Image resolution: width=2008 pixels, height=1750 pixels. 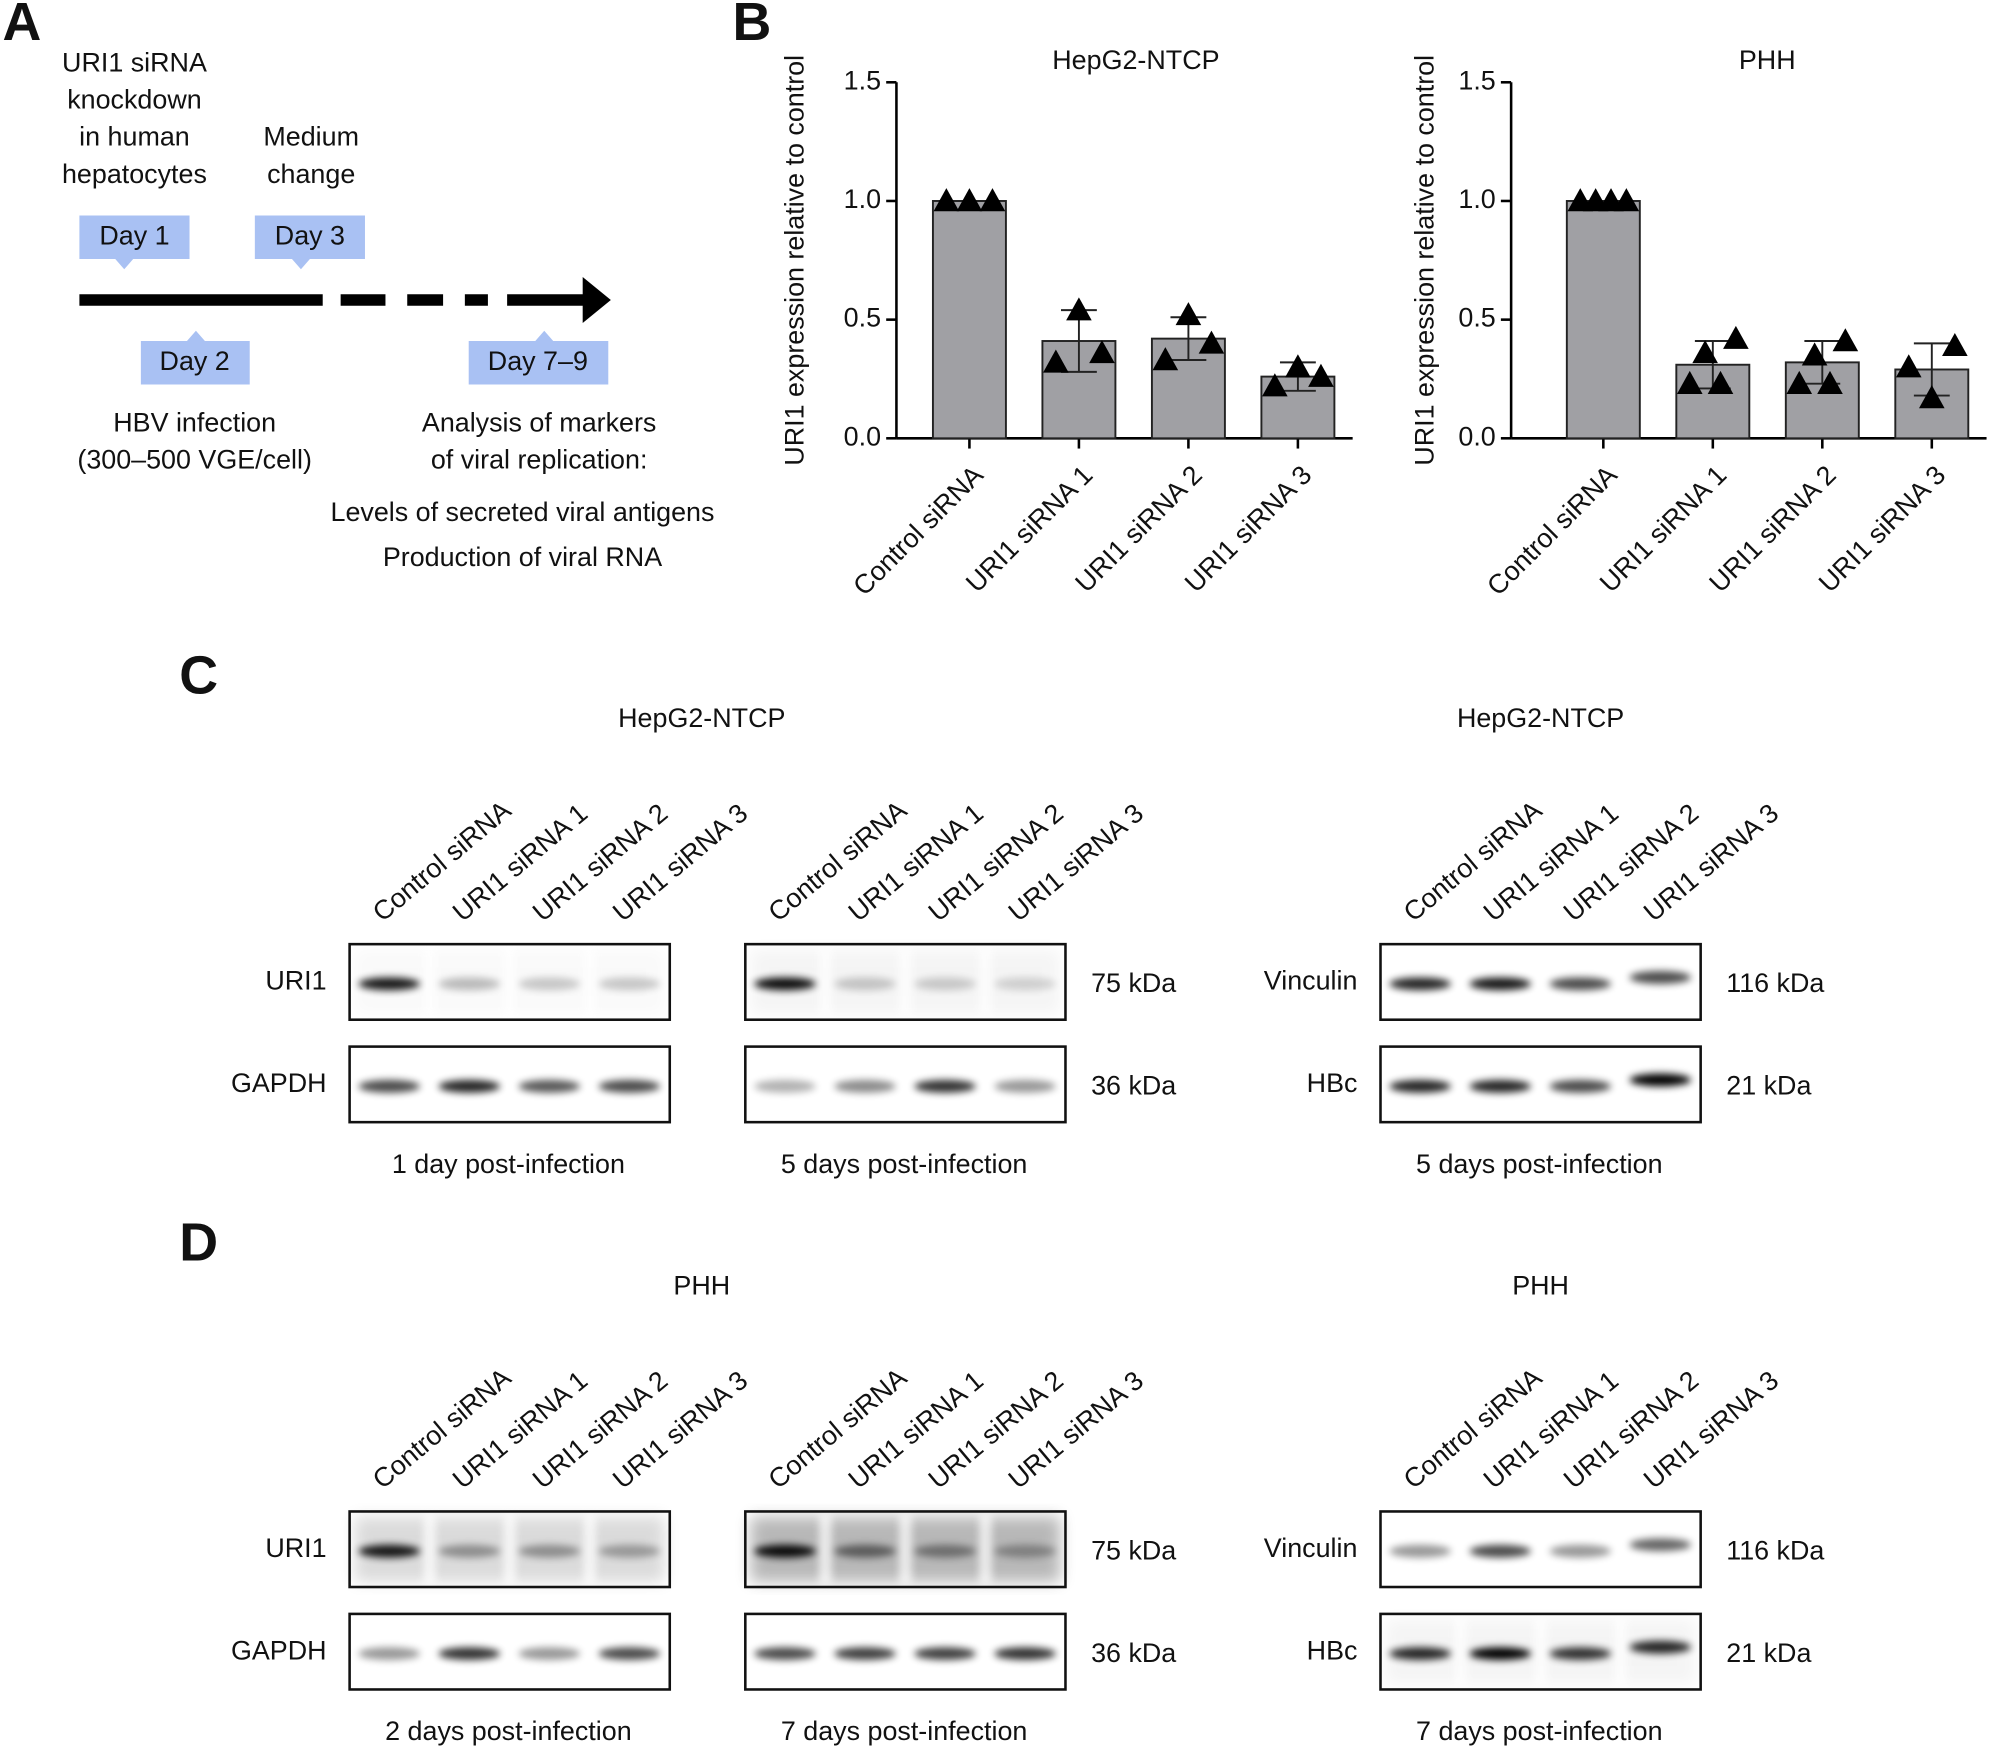 I want to click on step-text: knockdown, so click(x=134, y=100).